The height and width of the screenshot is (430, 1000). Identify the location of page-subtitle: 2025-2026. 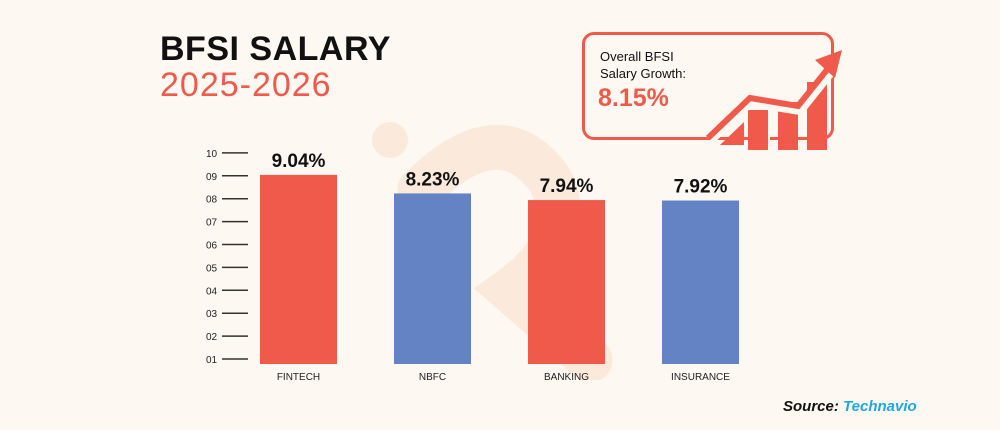
(246, 85).